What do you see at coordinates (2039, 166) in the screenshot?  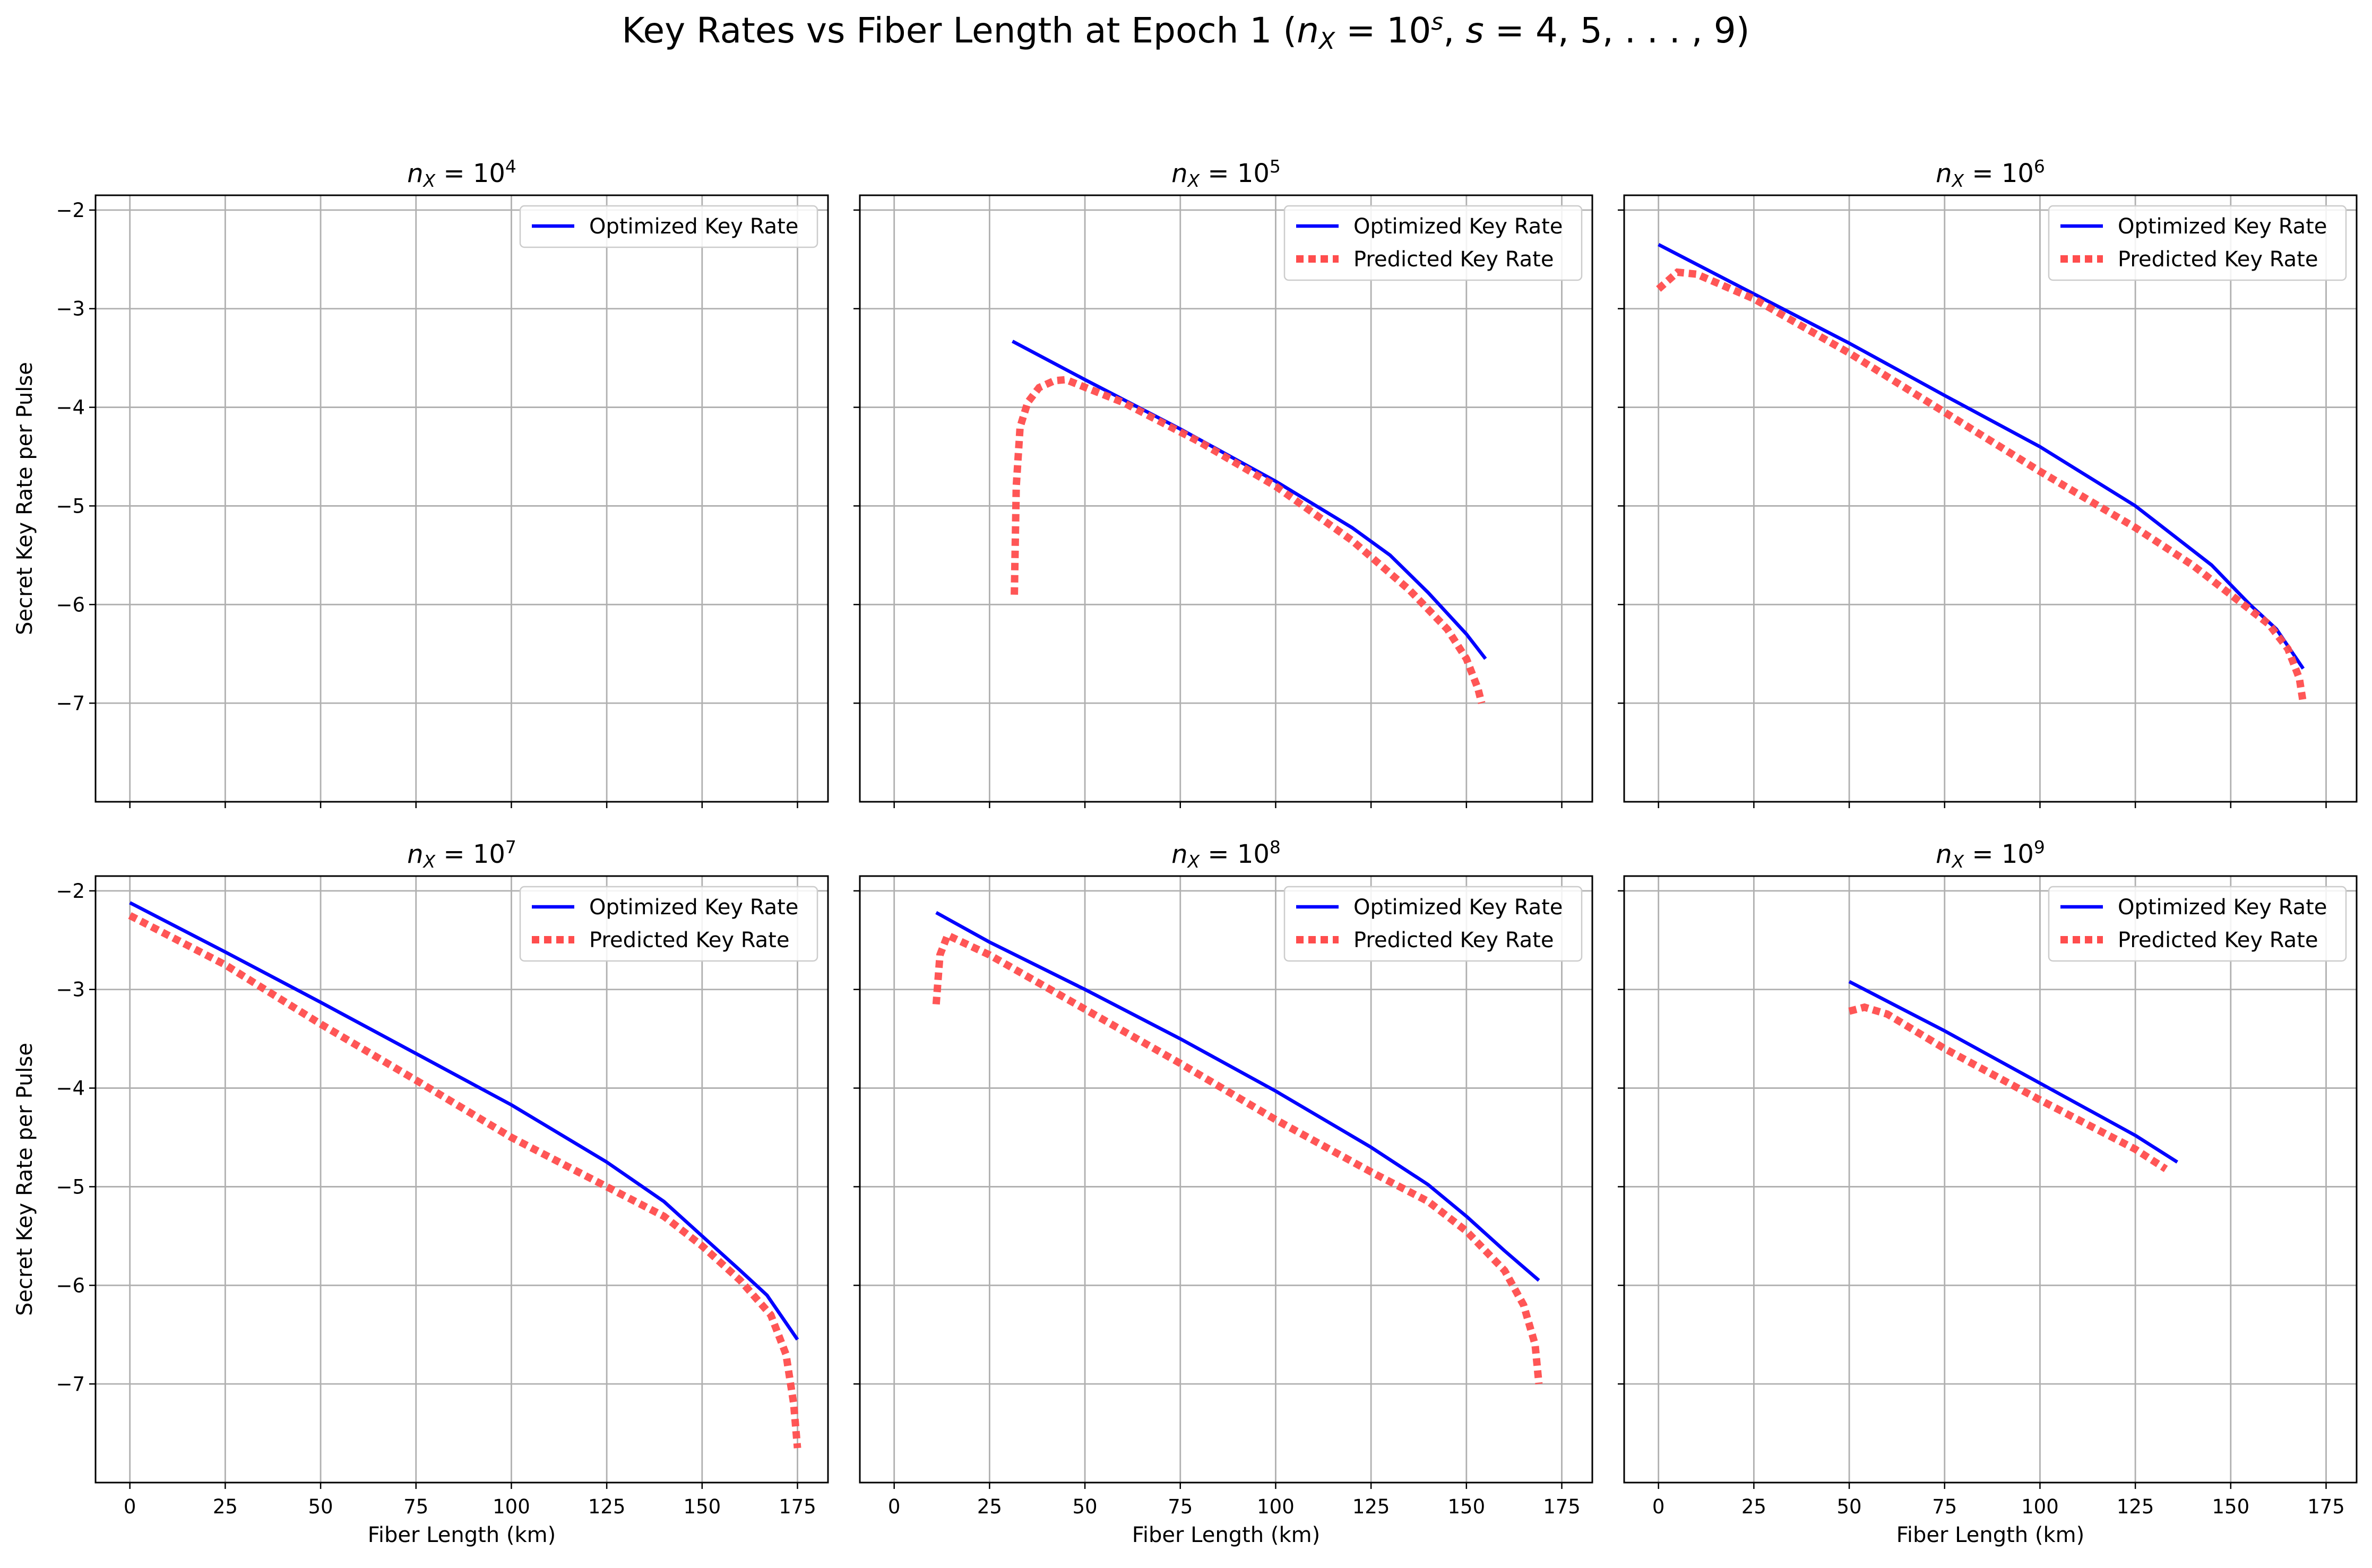 I see `panel-title-exp: 6` at bounding box center [2039, 166].